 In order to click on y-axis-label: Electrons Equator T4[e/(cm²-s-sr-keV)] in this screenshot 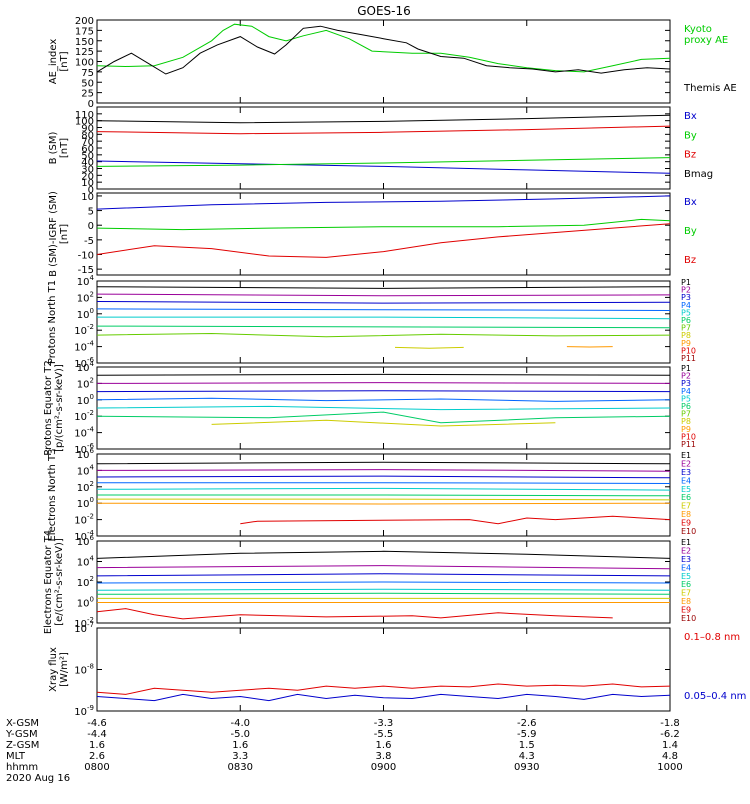, I will do `click(54, 582)`.